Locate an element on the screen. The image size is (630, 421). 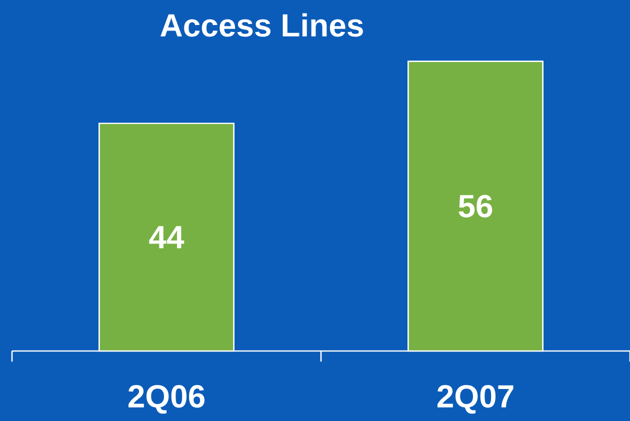
data-label: 44 is located at coordinates (166, 237).